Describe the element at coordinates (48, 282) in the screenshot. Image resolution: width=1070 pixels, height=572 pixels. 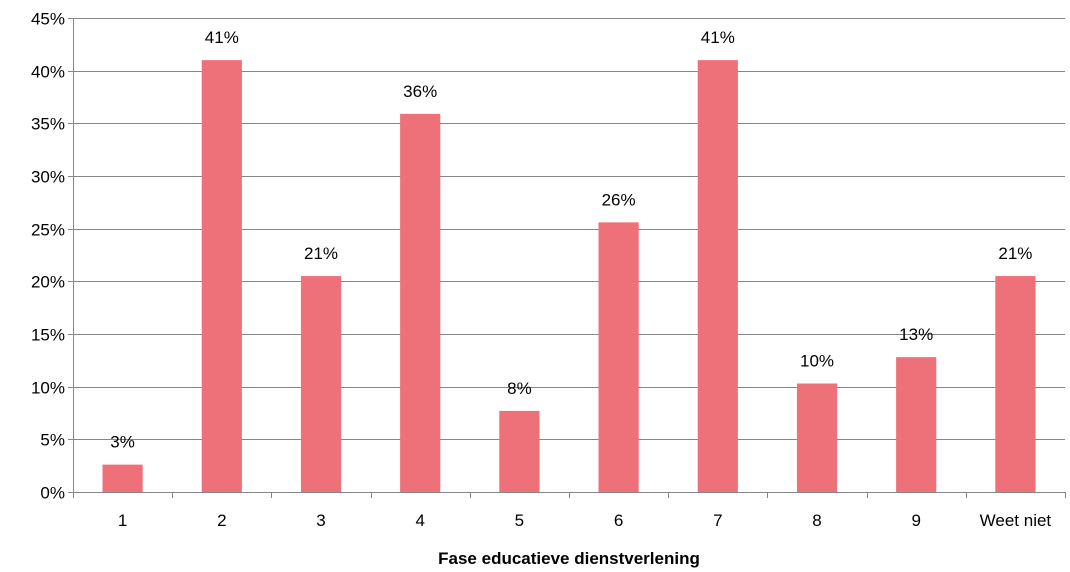
I see `y-tick-label: 20%` at that location.